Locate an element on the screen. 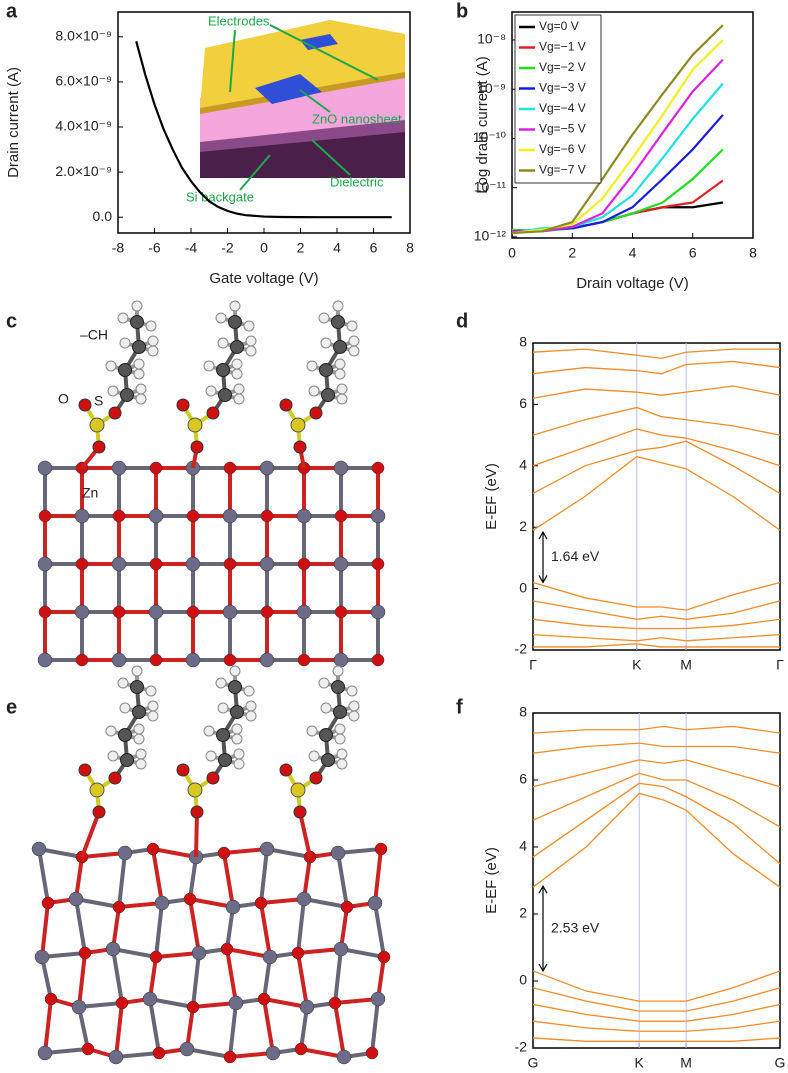 The image size is (788, 1073). annotation: Electrodes is located at coordinates (239, 20).